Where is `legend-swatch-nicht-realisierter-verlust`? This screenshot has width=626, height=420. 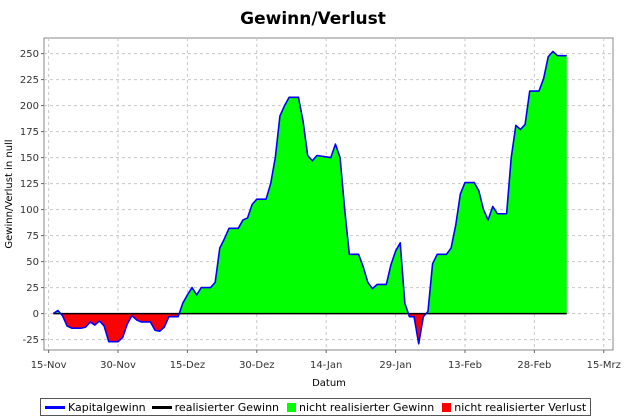 legend-swatch-nicht-realisierter-verlust is located at coordinates (447, 407).